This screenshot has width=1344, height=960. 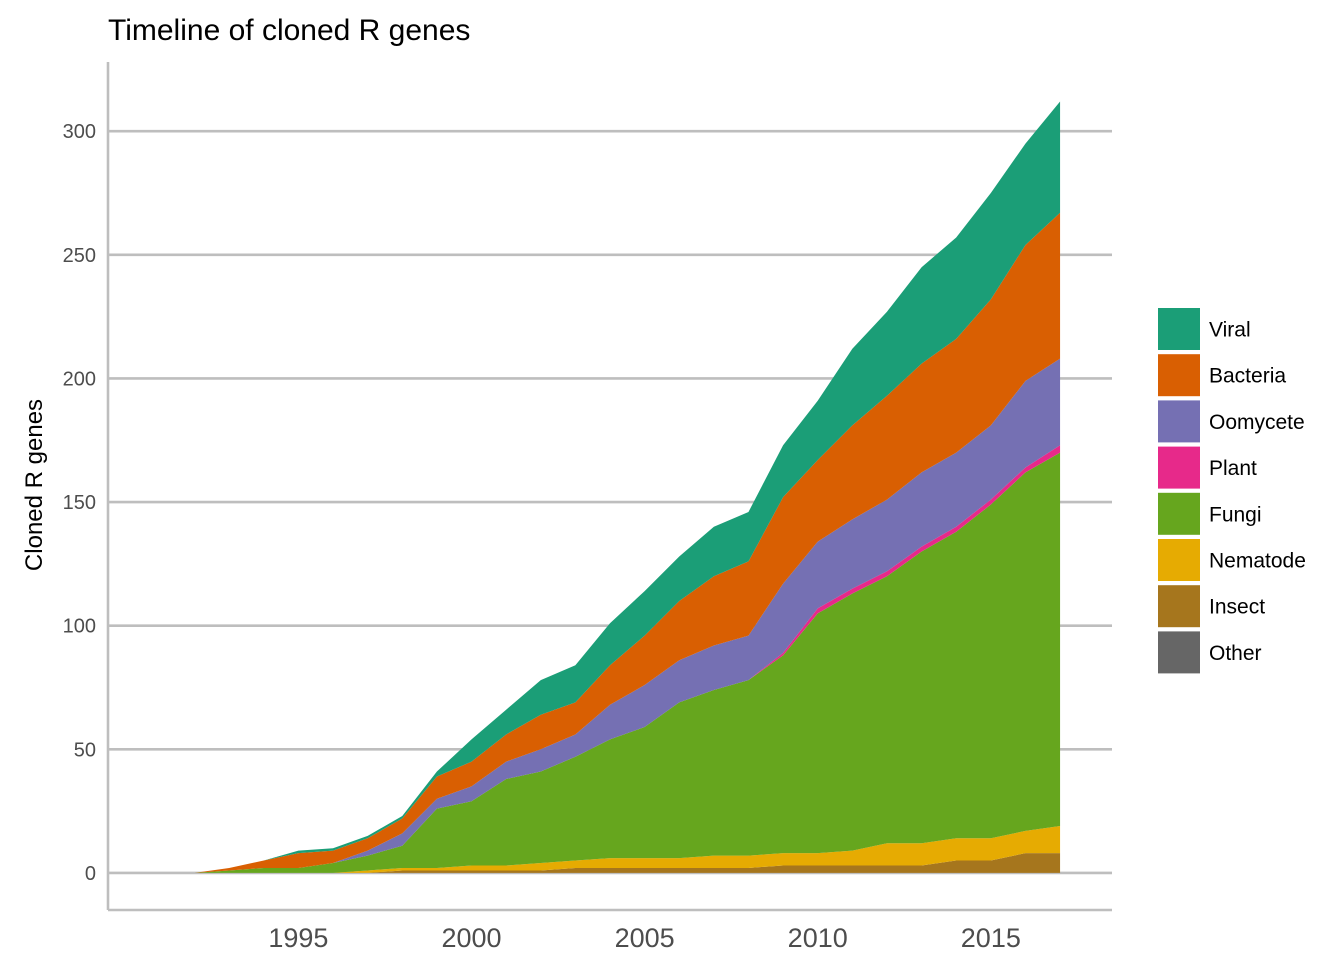 I want to click on legend-label-insect: Insect, so click(x=1237, y=607).